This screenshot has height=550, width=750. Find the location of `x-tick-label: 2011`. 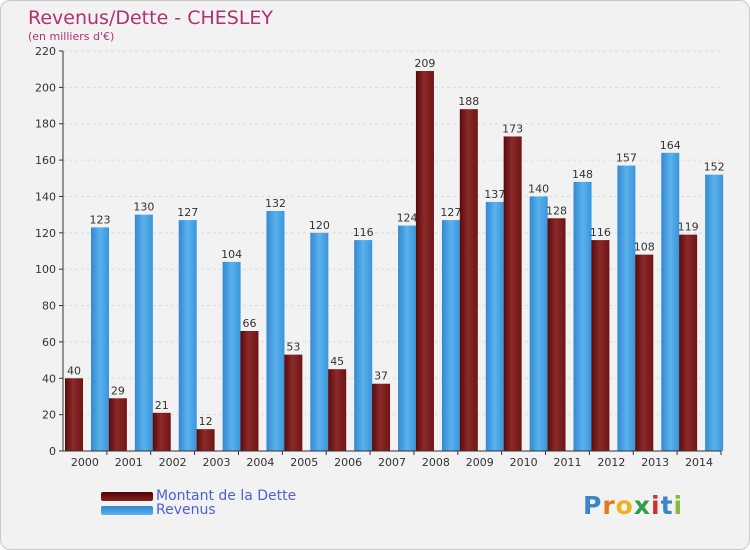

x-tick-label: 2011 is located at coordinates (567, 462).